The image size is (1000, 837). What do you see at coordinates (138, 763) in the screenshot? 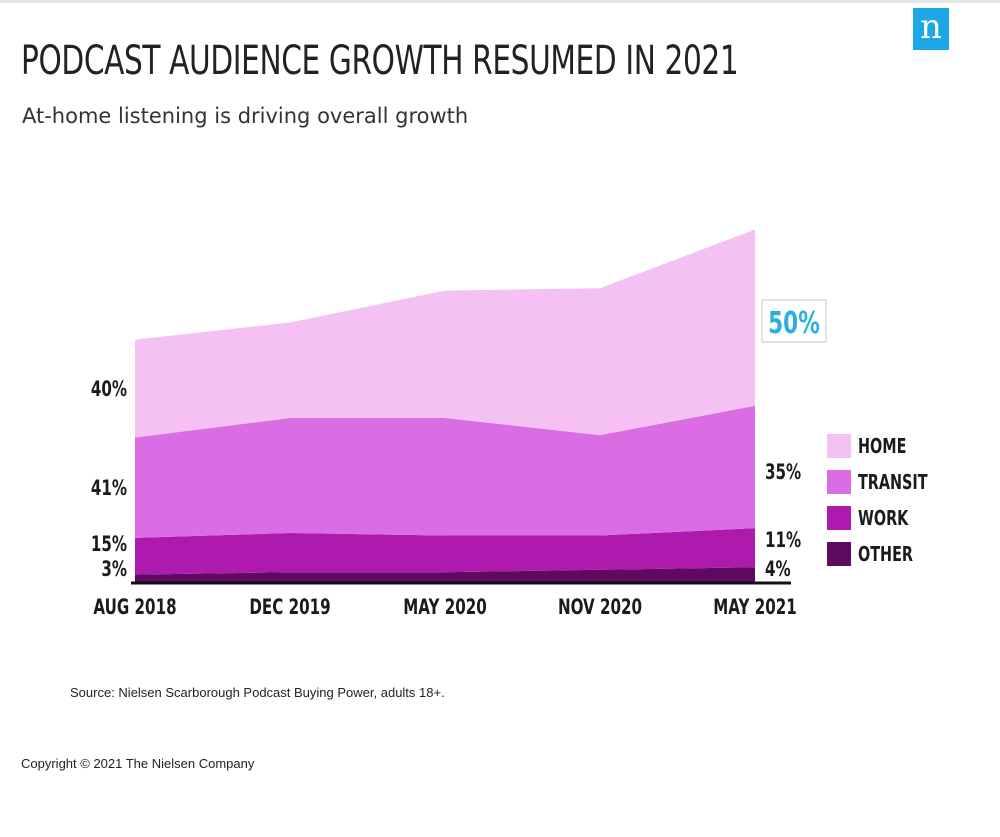
I see `copyright-note: Copyright © 2021 The Nielsen Company` at bounding box center [138, 763].